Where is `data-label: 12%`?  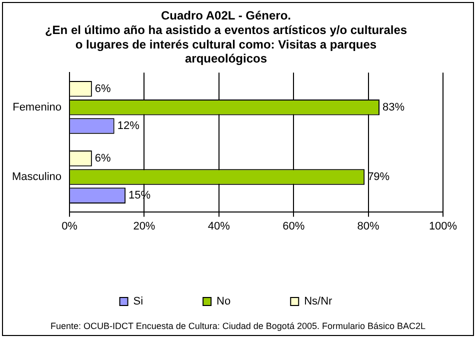
data-label: 12% is located at coordinates (128, 126).